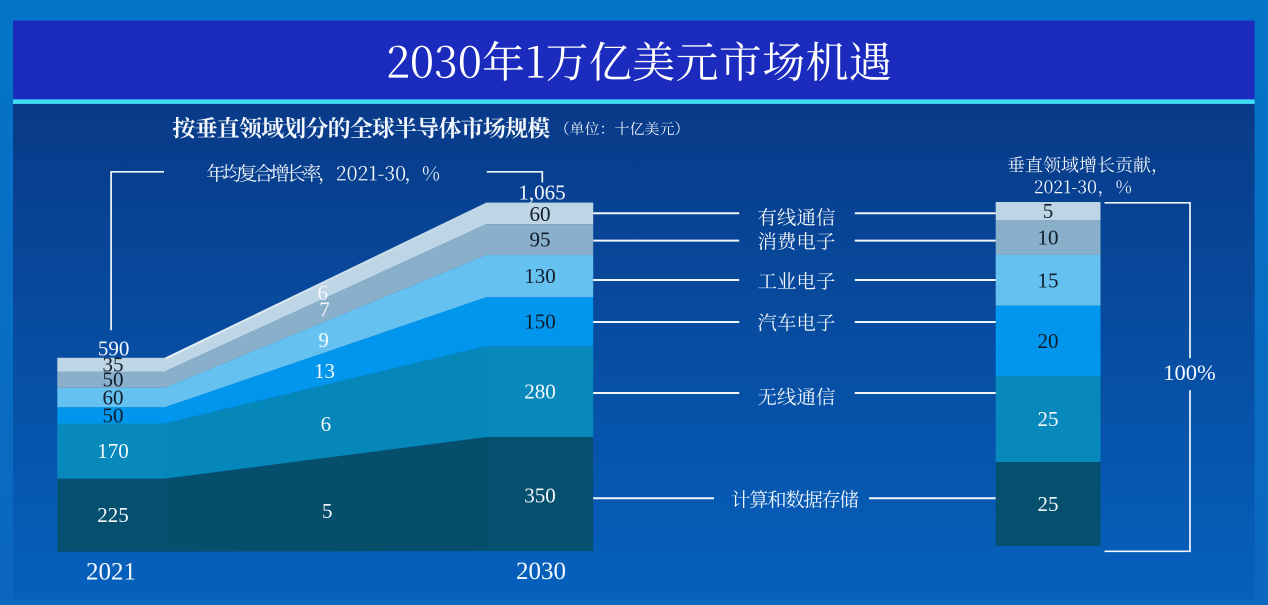 The image size is (1268, 605). What do you see at coordinates (1189, 372) in the screenshot?
I see `svg-text: 100%` at bounding box center [1189, 372].